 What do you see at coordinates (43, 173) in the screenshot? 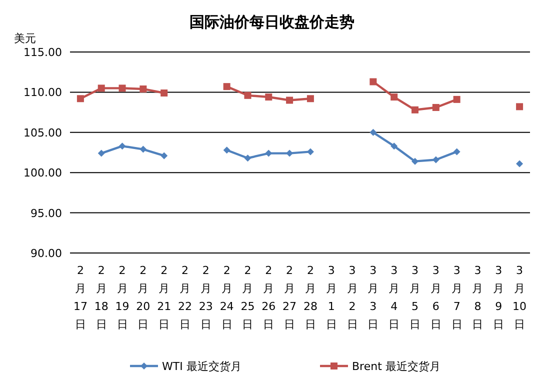
I see `y-tick-label: 100.00` at bounding box center [43, 173].